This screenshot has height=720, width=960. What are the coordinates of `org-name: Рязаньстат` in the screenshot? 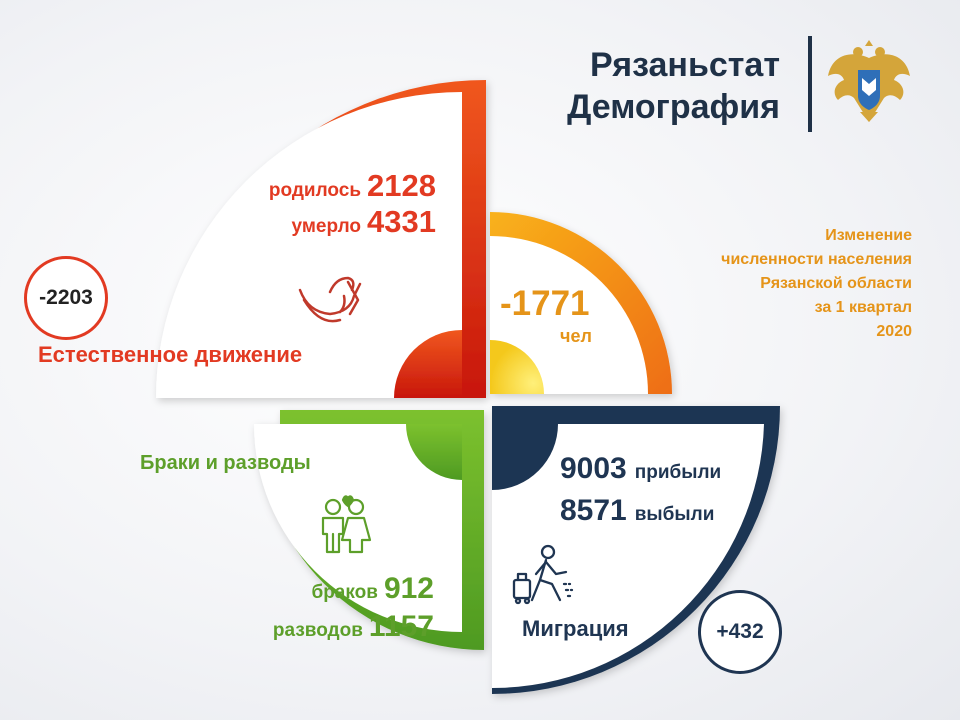 It's located at (685, 65).